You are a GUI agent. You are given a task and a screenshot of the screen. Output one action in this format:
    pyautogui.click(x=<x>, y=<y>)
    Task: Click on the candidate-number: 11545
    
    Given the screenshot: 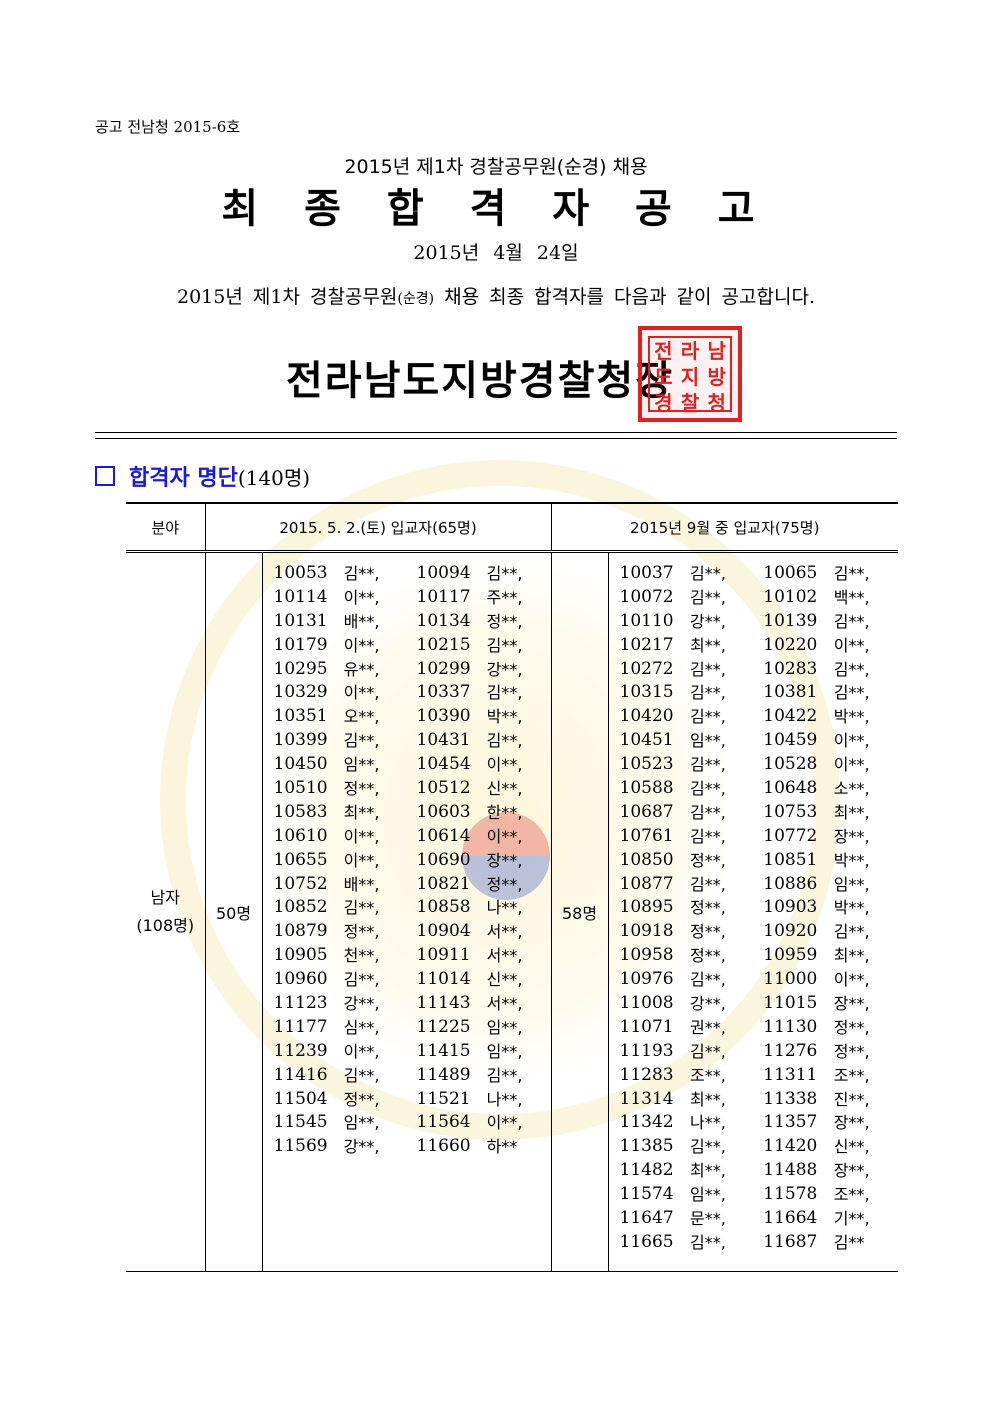 What is the action you would take?
    pyautogui.click(x=300, y=1122)
    